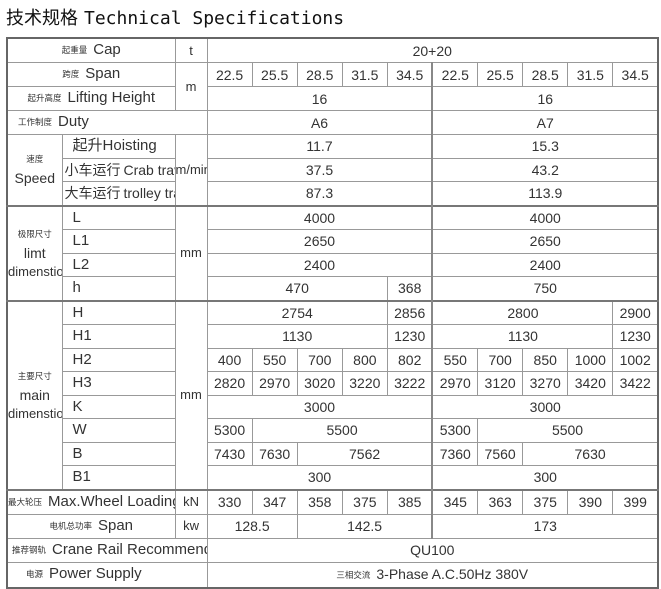 The width and height of the screenshot is (661, 589). I want to click on value-cell: 5500, so click(342, 430).